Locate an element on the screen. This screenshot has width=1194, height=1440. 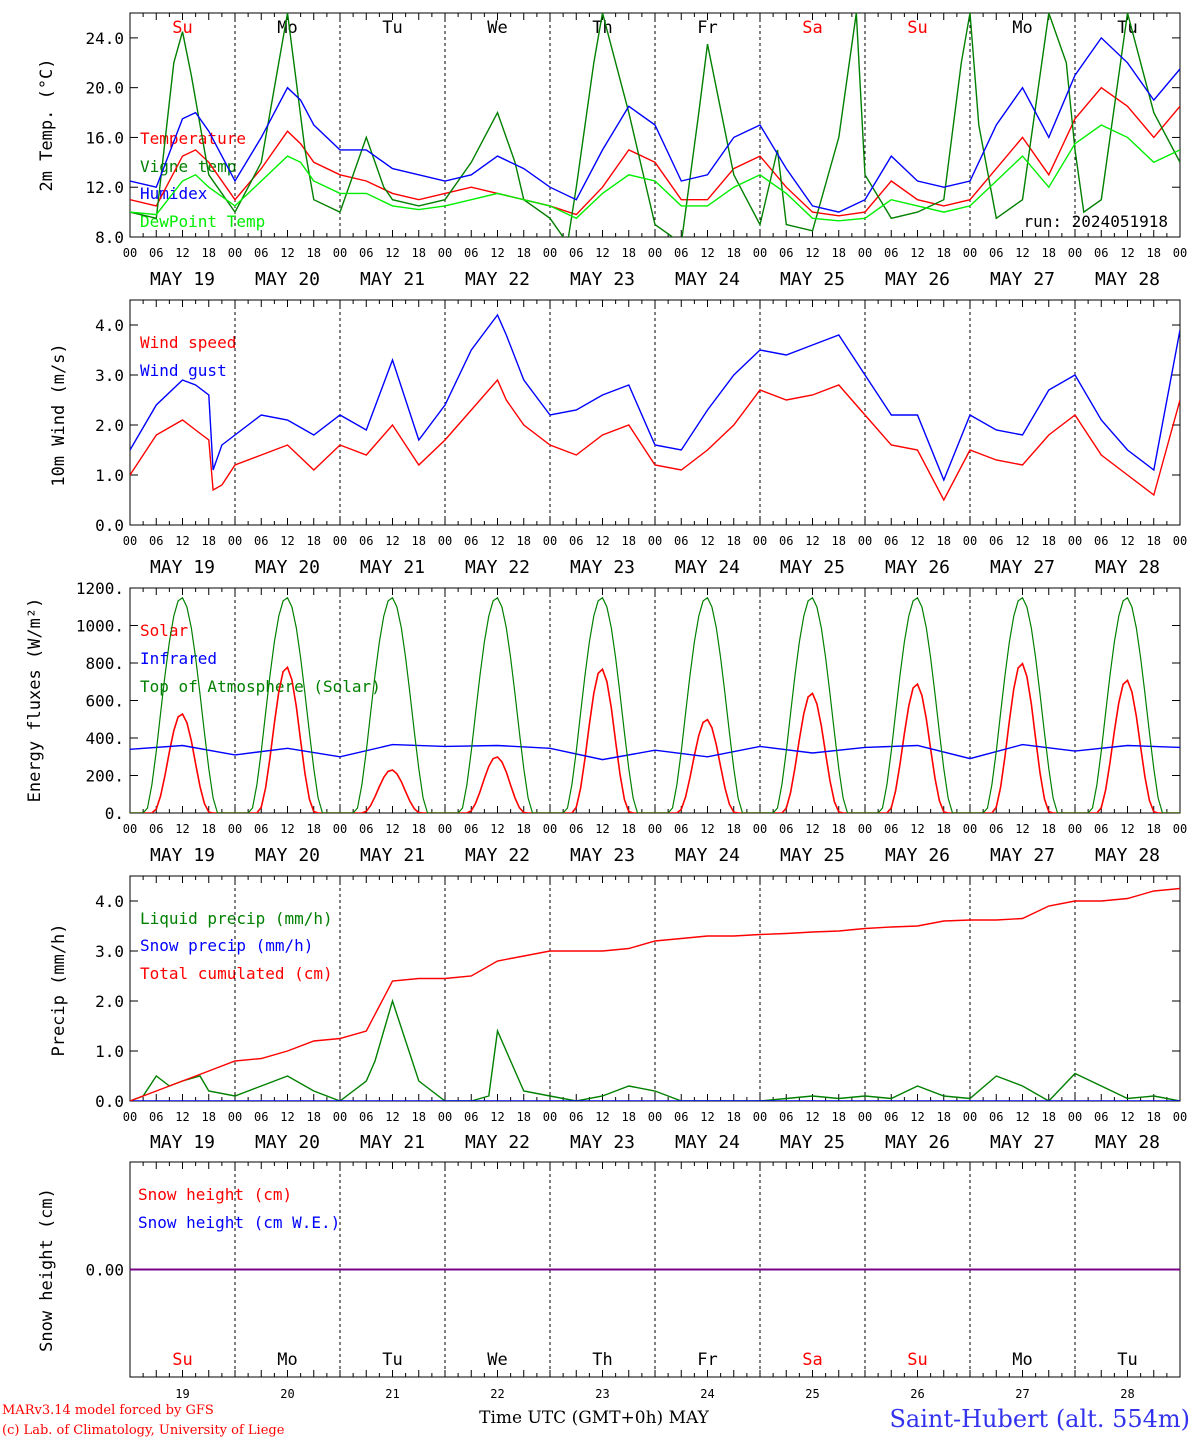
day-name: Tu is located at coordinates (1127, 1360).